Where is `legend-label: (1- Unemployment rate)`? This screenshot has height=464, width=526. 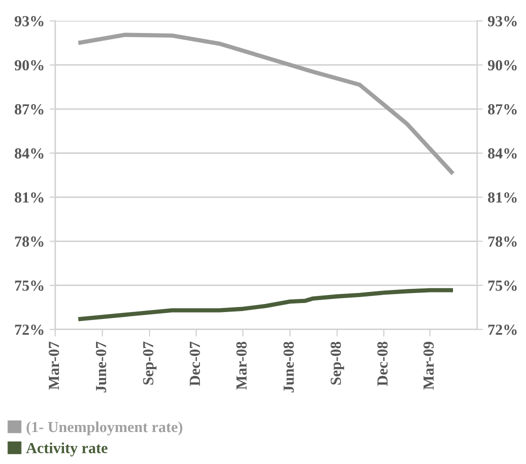 legend-label: (1- Unemployment rate) is located at coordinates (104, 428).